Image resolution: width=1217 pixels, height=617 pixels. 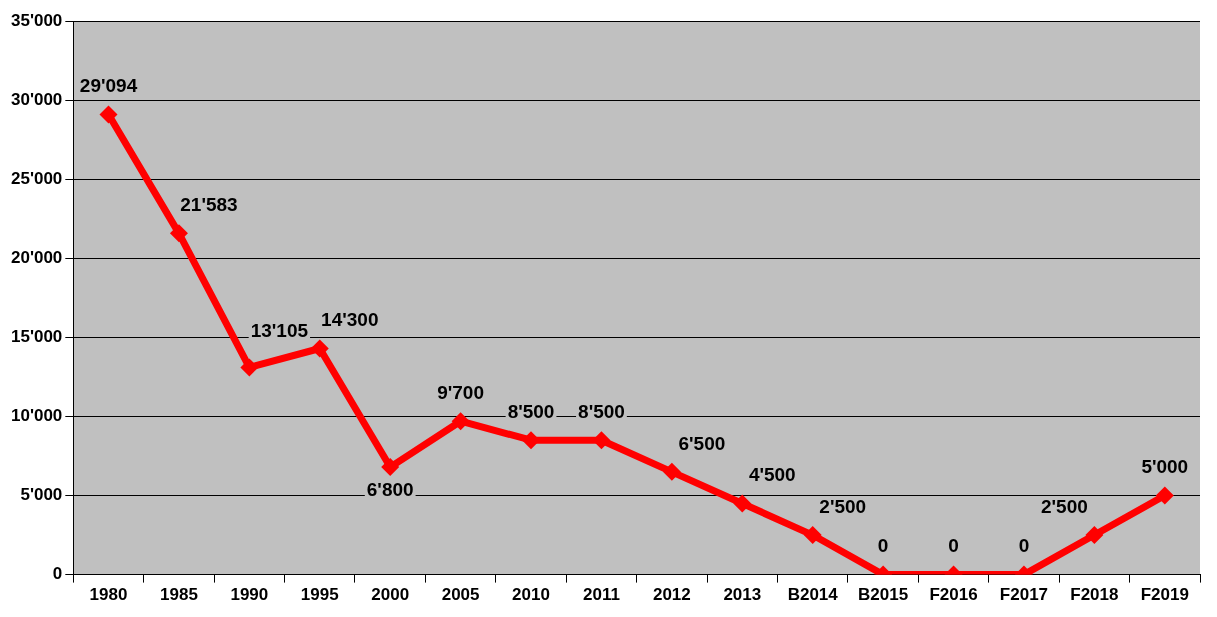 What do you see at coordinates (36, 258) in the screenshot?
I see `y-tick-label: 20'000` at bounding box center [36, 258].